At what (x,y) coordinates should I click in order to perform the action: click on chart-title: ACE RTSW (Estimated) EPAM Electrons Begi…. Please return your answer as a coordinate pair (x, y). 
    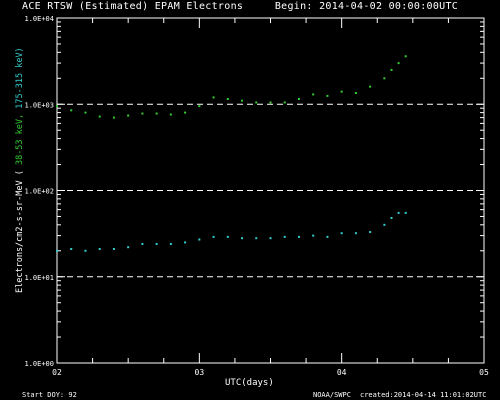
    Looking at the image, I should click on (240, 6).